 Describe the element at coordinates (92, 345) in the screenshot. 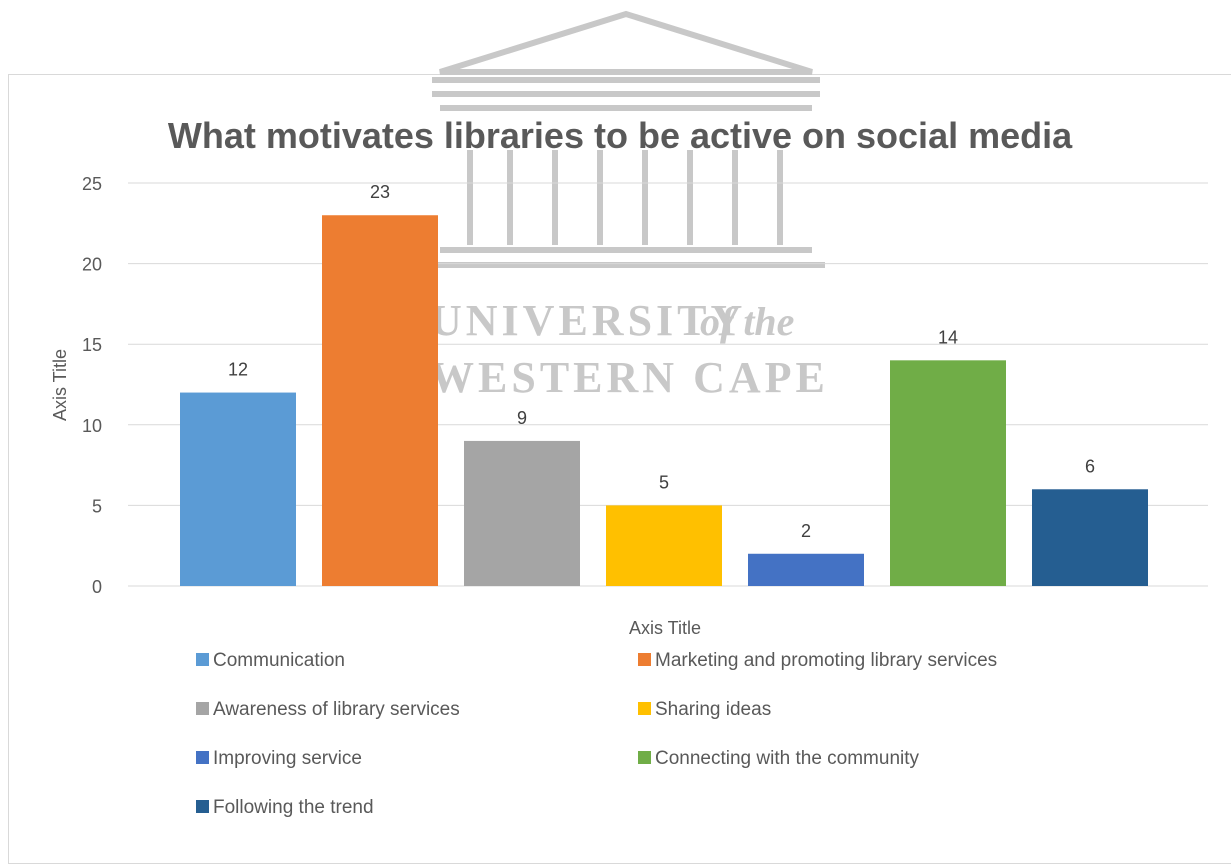

I see `y-tick-label: 15` at that location.